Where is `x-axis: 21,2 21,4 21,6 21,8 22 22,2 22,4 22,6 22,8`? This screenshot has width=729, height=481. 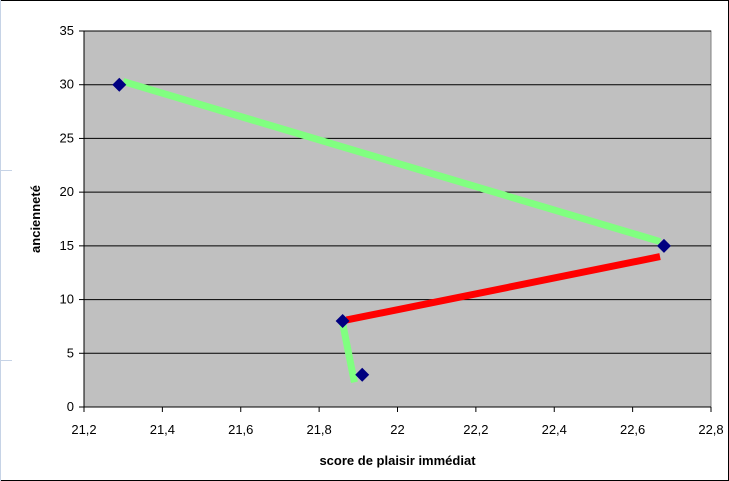 x-axis: 21,2 21,4 21,6 21,8 22 22,2 22,4 22,6 22,8 is located at coordinates (397, 421).